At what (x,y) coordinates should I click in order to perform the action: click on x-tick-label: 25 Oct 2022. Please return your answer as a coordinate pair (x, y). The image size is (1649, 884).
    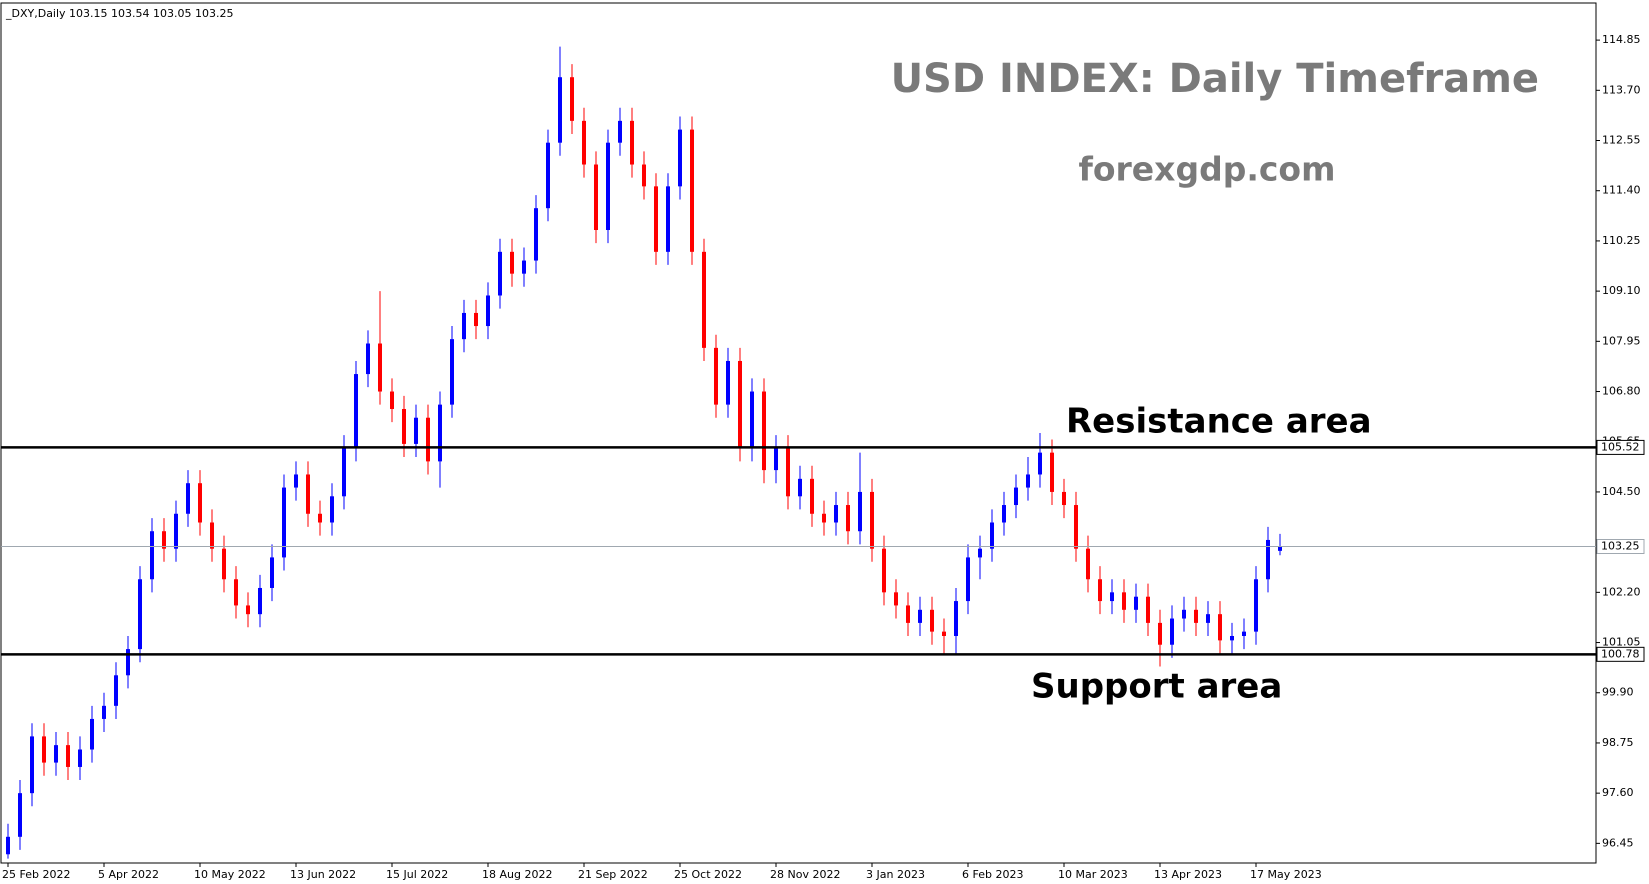
    Looking at the image, I should click on (708, 874).